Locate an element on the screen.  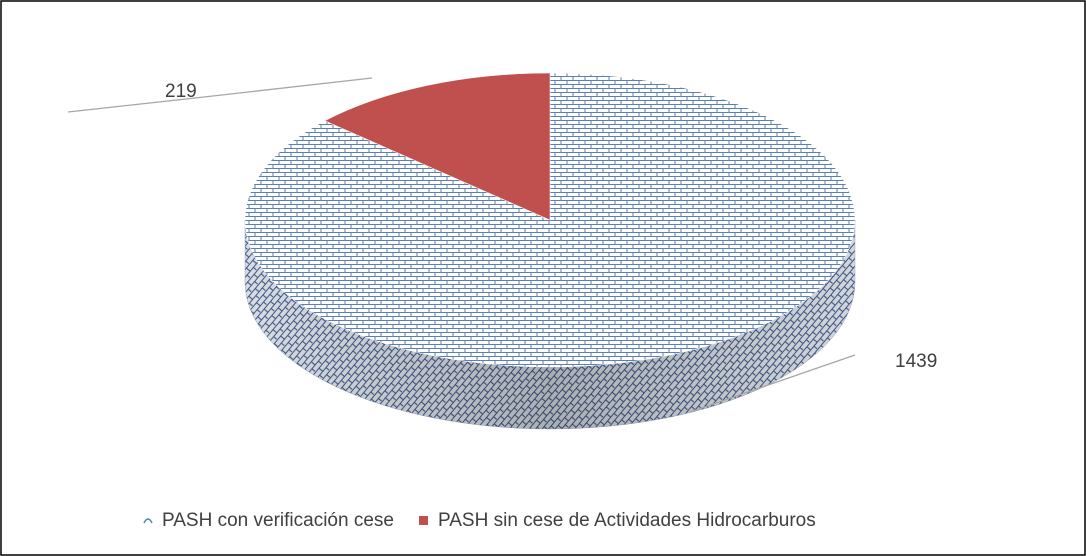
data-label: 1439 is located at coordinates (916, 361).